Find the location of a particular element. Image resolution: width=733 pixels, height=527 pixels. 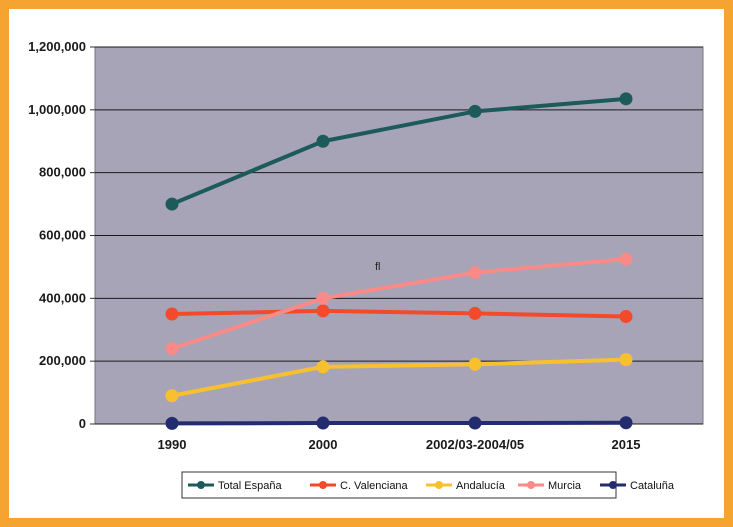

y-tick-label: 0 is located at coordinates (82, 423).